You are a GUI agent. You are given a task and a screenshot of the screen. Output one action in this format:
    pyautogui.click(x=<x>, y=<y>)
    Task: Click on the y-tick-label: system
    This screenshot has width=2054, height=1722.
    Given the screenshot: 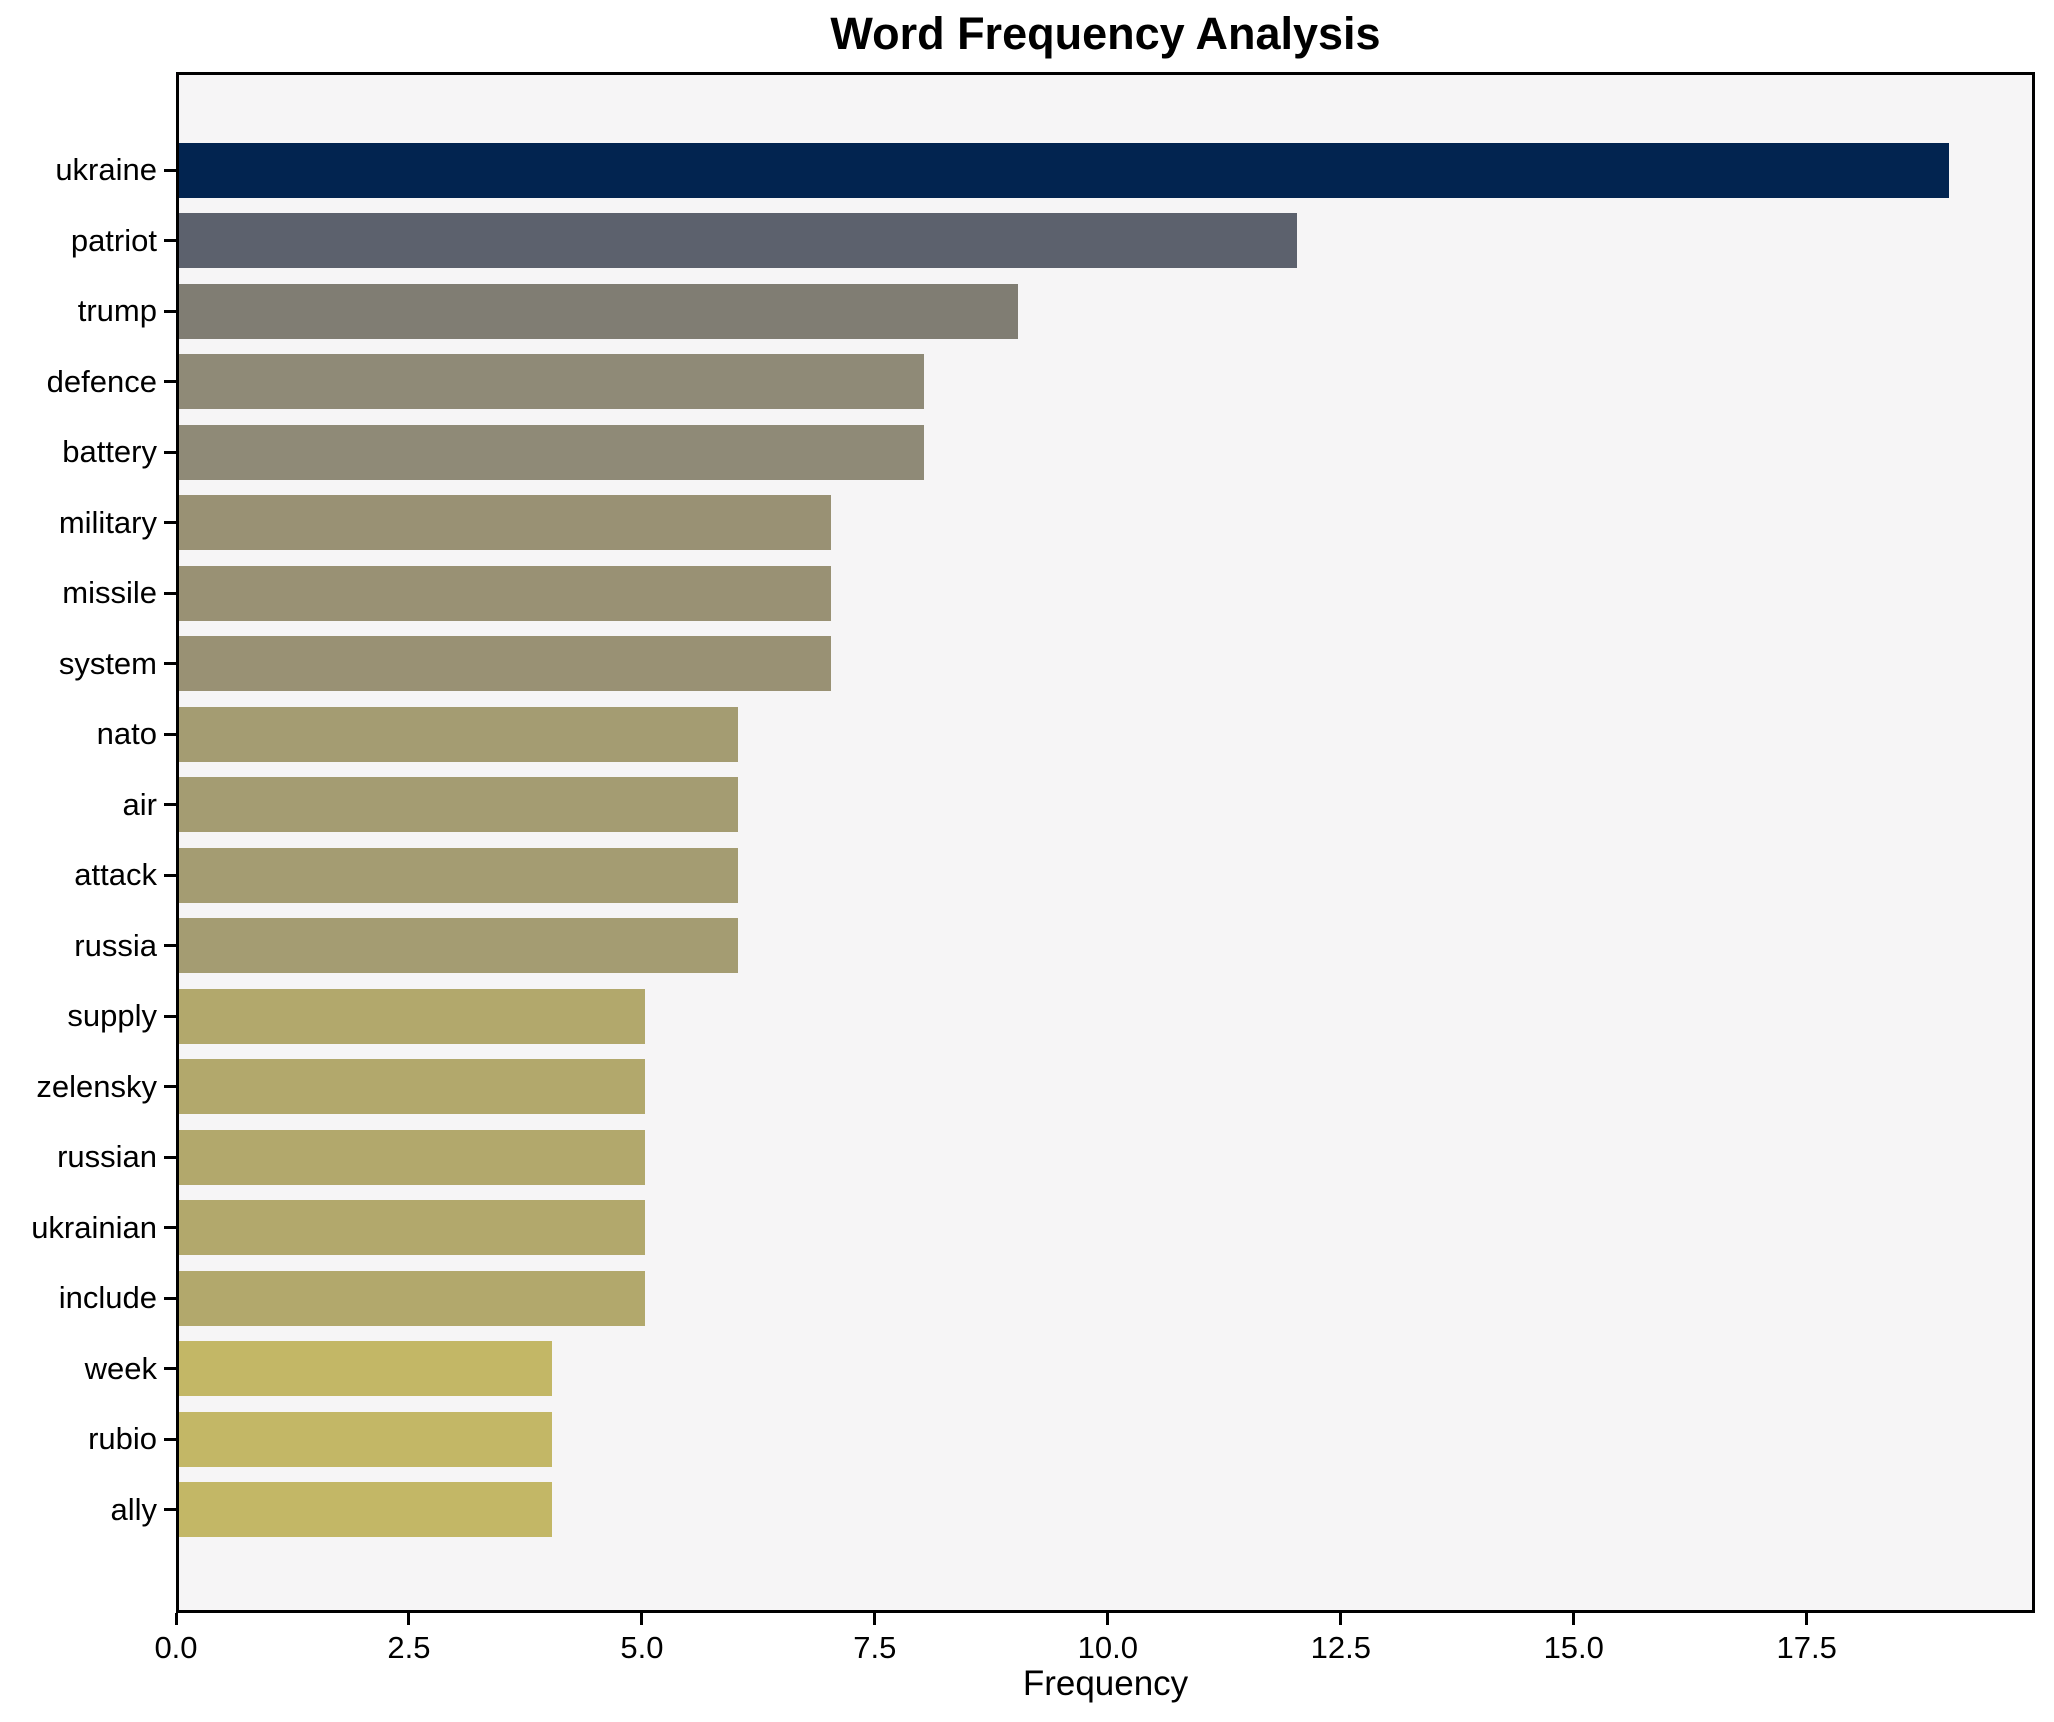 What is the action you would take?
    pyautogui.click(x=107, y=663)
    